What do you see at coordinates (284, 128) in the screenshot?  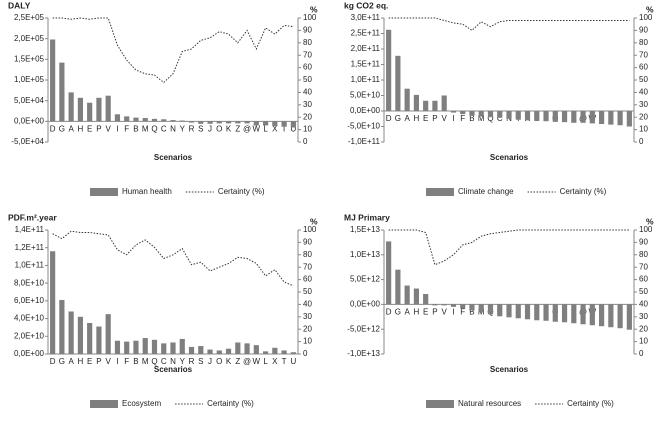 I see `x-tick-label: T` at bounding box center [284, 128].